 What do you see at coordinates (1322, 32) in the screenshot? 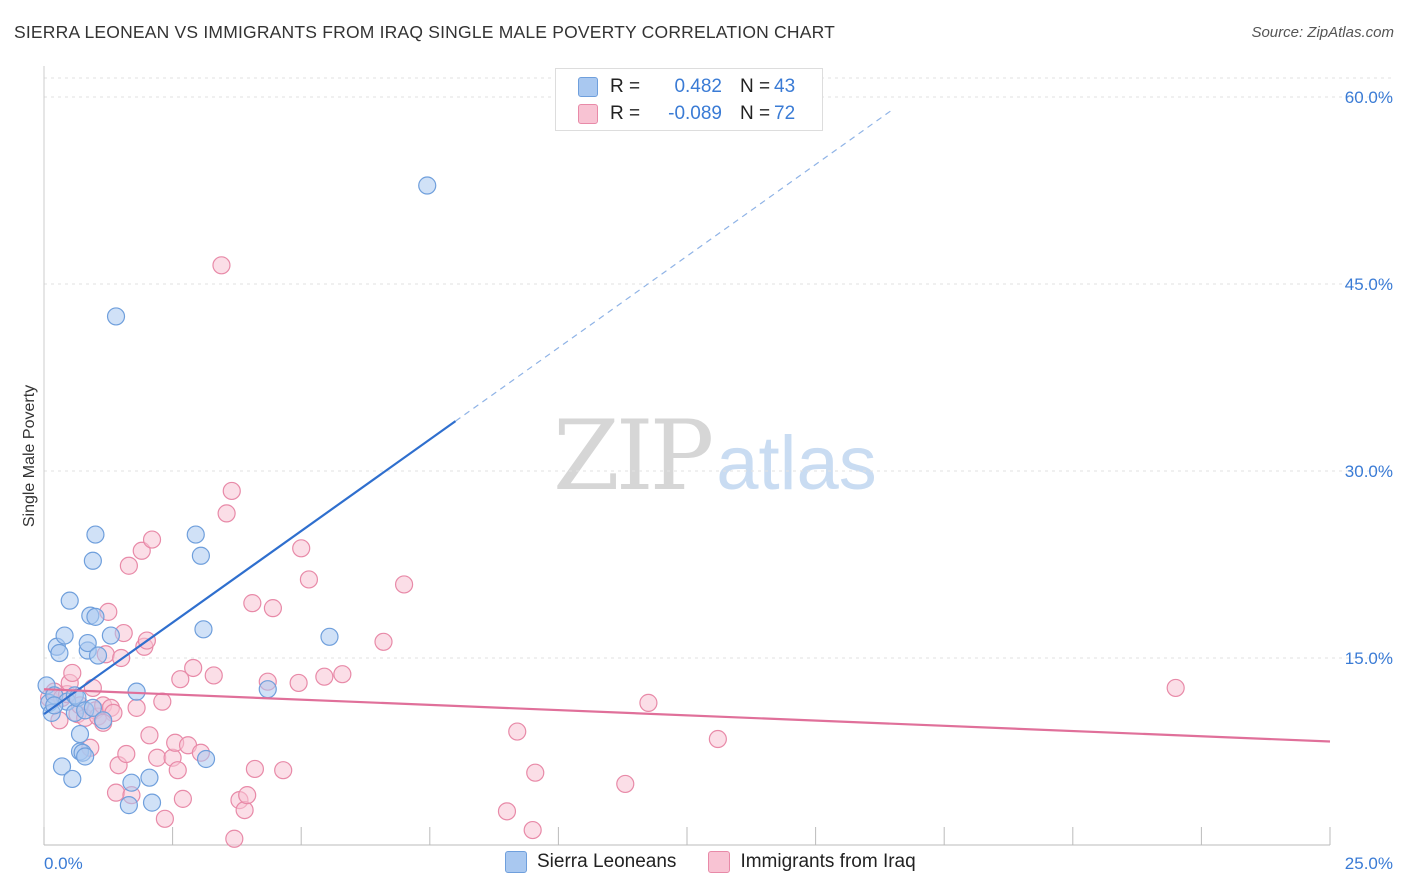
I see `source-label: Source: ZipAtlas.com` at bounding box center [1322, 32].